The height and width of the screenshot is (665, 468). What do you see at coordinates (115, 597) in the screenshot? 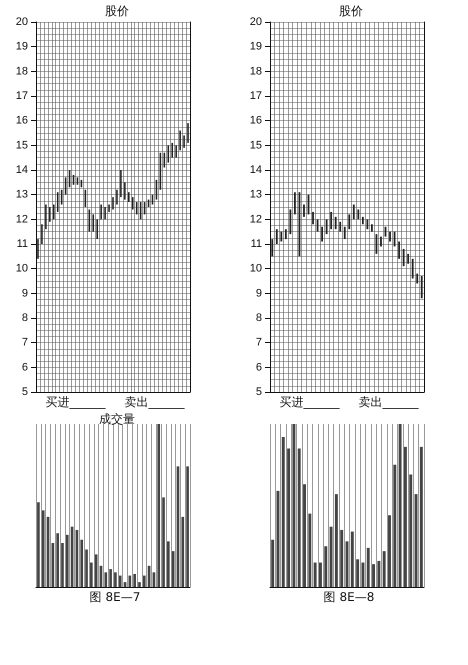
I see `caption: 图 8E—7` at bounding box center [115, 597].